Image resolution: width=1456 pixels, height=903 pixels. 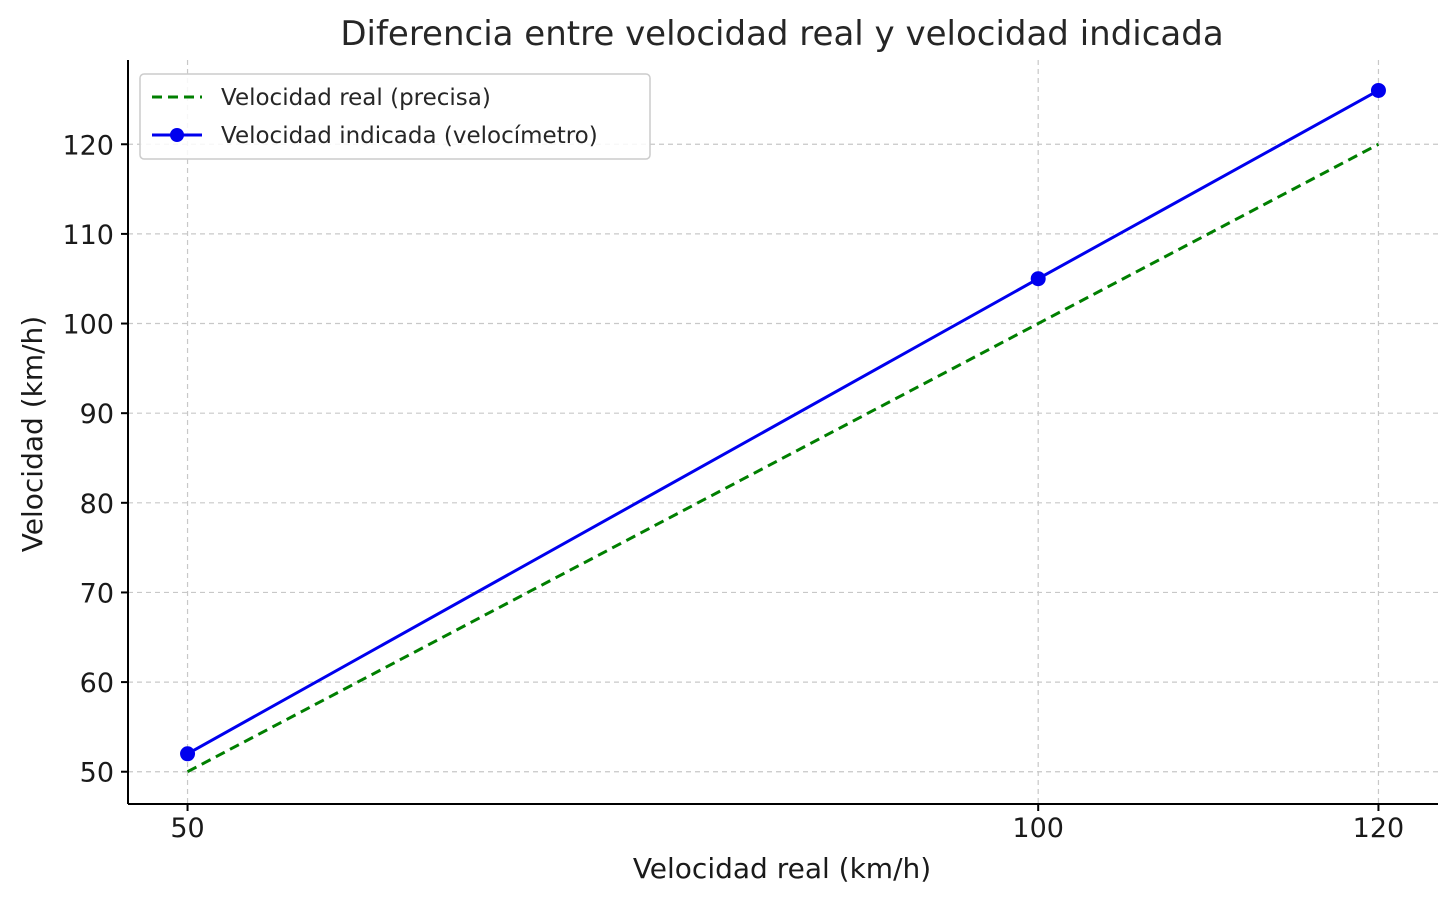 I want to click on y-tick-label: 80, so click(x=97, y=504).